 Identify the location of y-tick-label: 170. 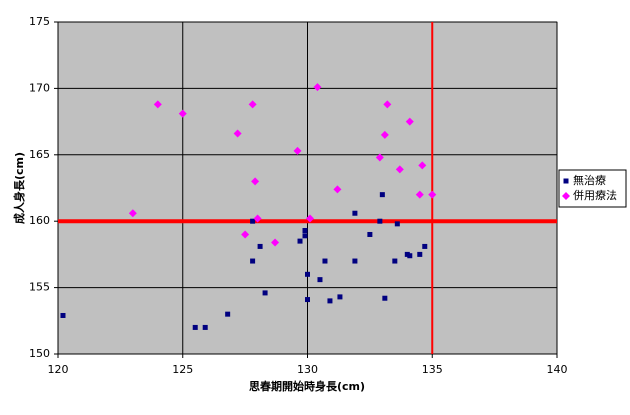
(39, 87).